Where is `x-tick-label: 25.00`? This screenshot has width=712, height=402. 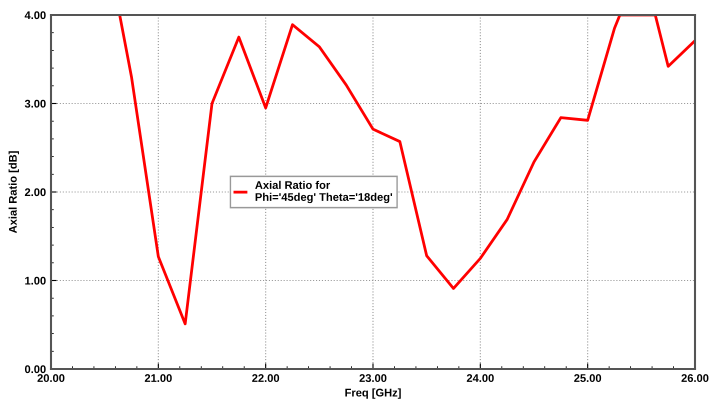 x-tick-label: 25.00 is located at coordinates (588, 378).